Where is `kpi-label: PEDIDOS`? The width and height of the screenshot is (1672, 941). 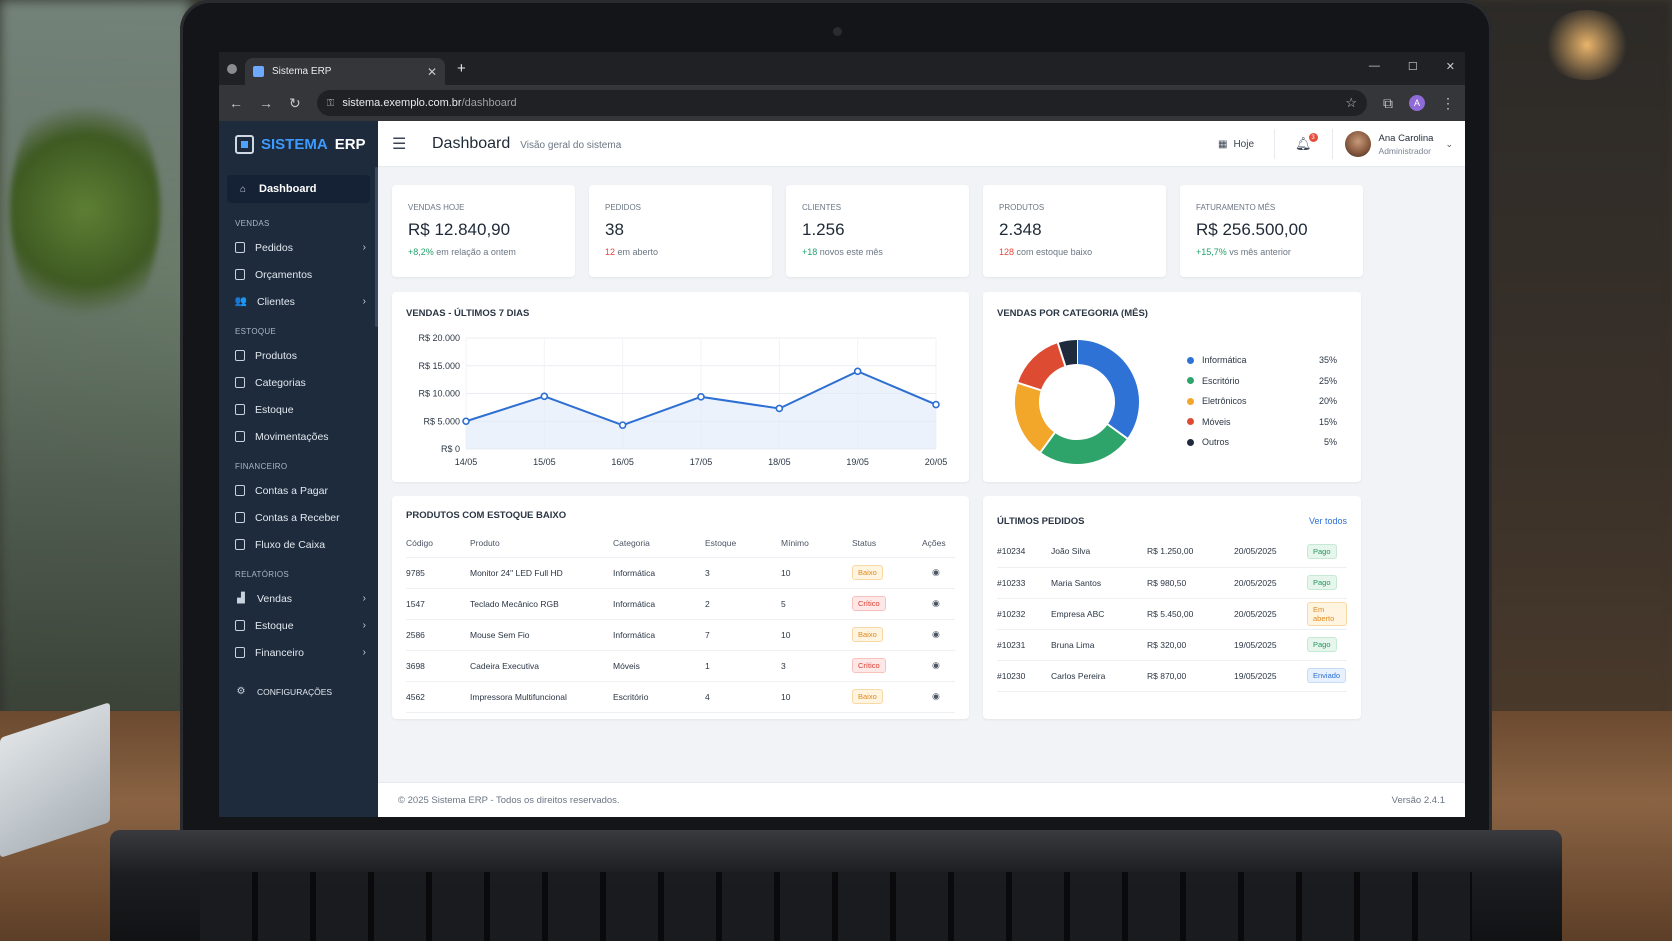
kpi-label: PEDIDOS is located at coordinates (623, 207).